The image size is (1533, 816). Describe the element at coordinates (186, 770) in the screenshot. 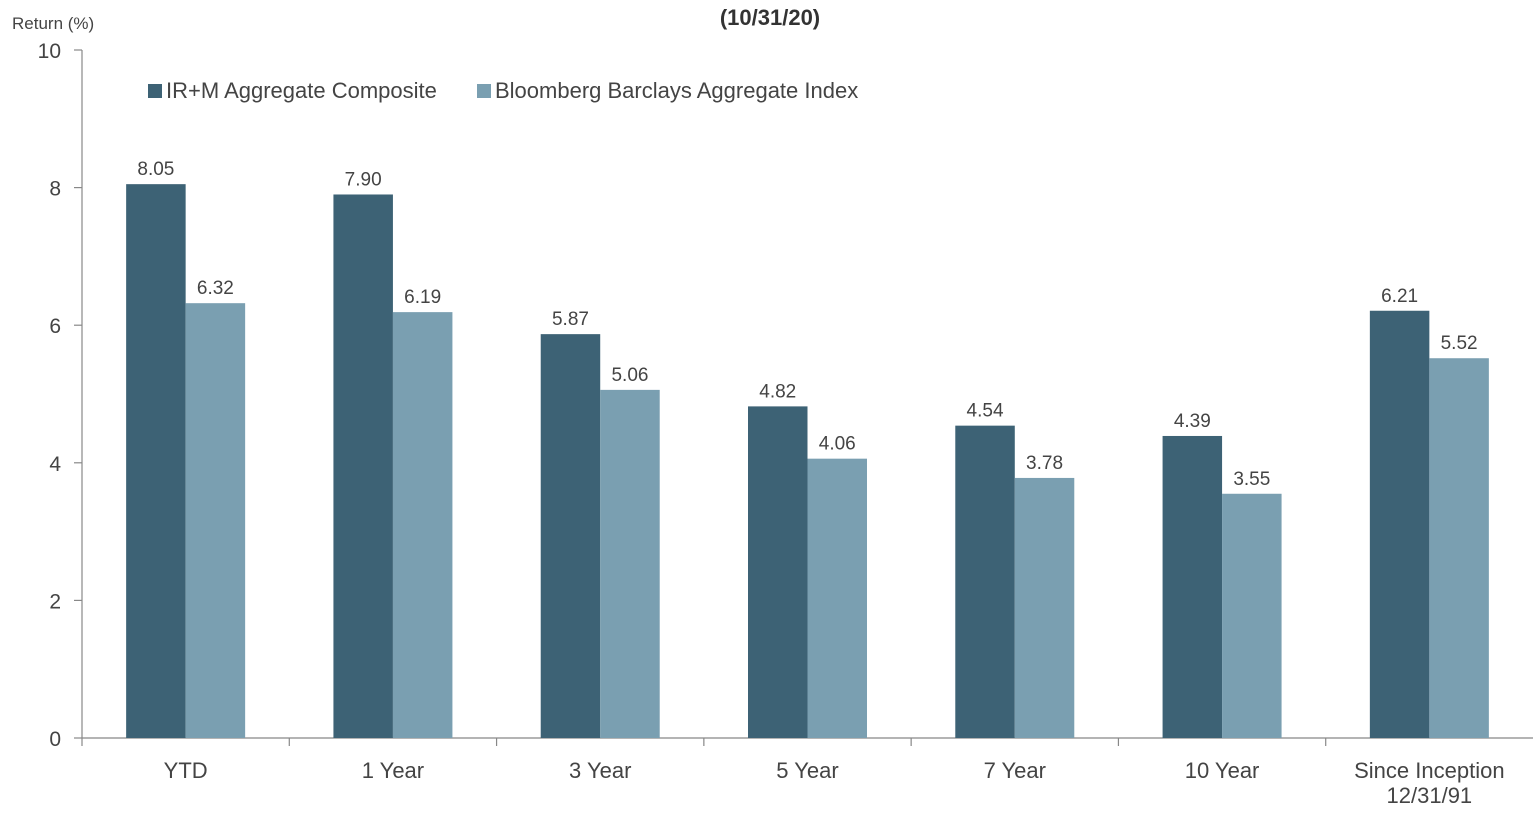

I see `x-category-label: YTD` at that location.